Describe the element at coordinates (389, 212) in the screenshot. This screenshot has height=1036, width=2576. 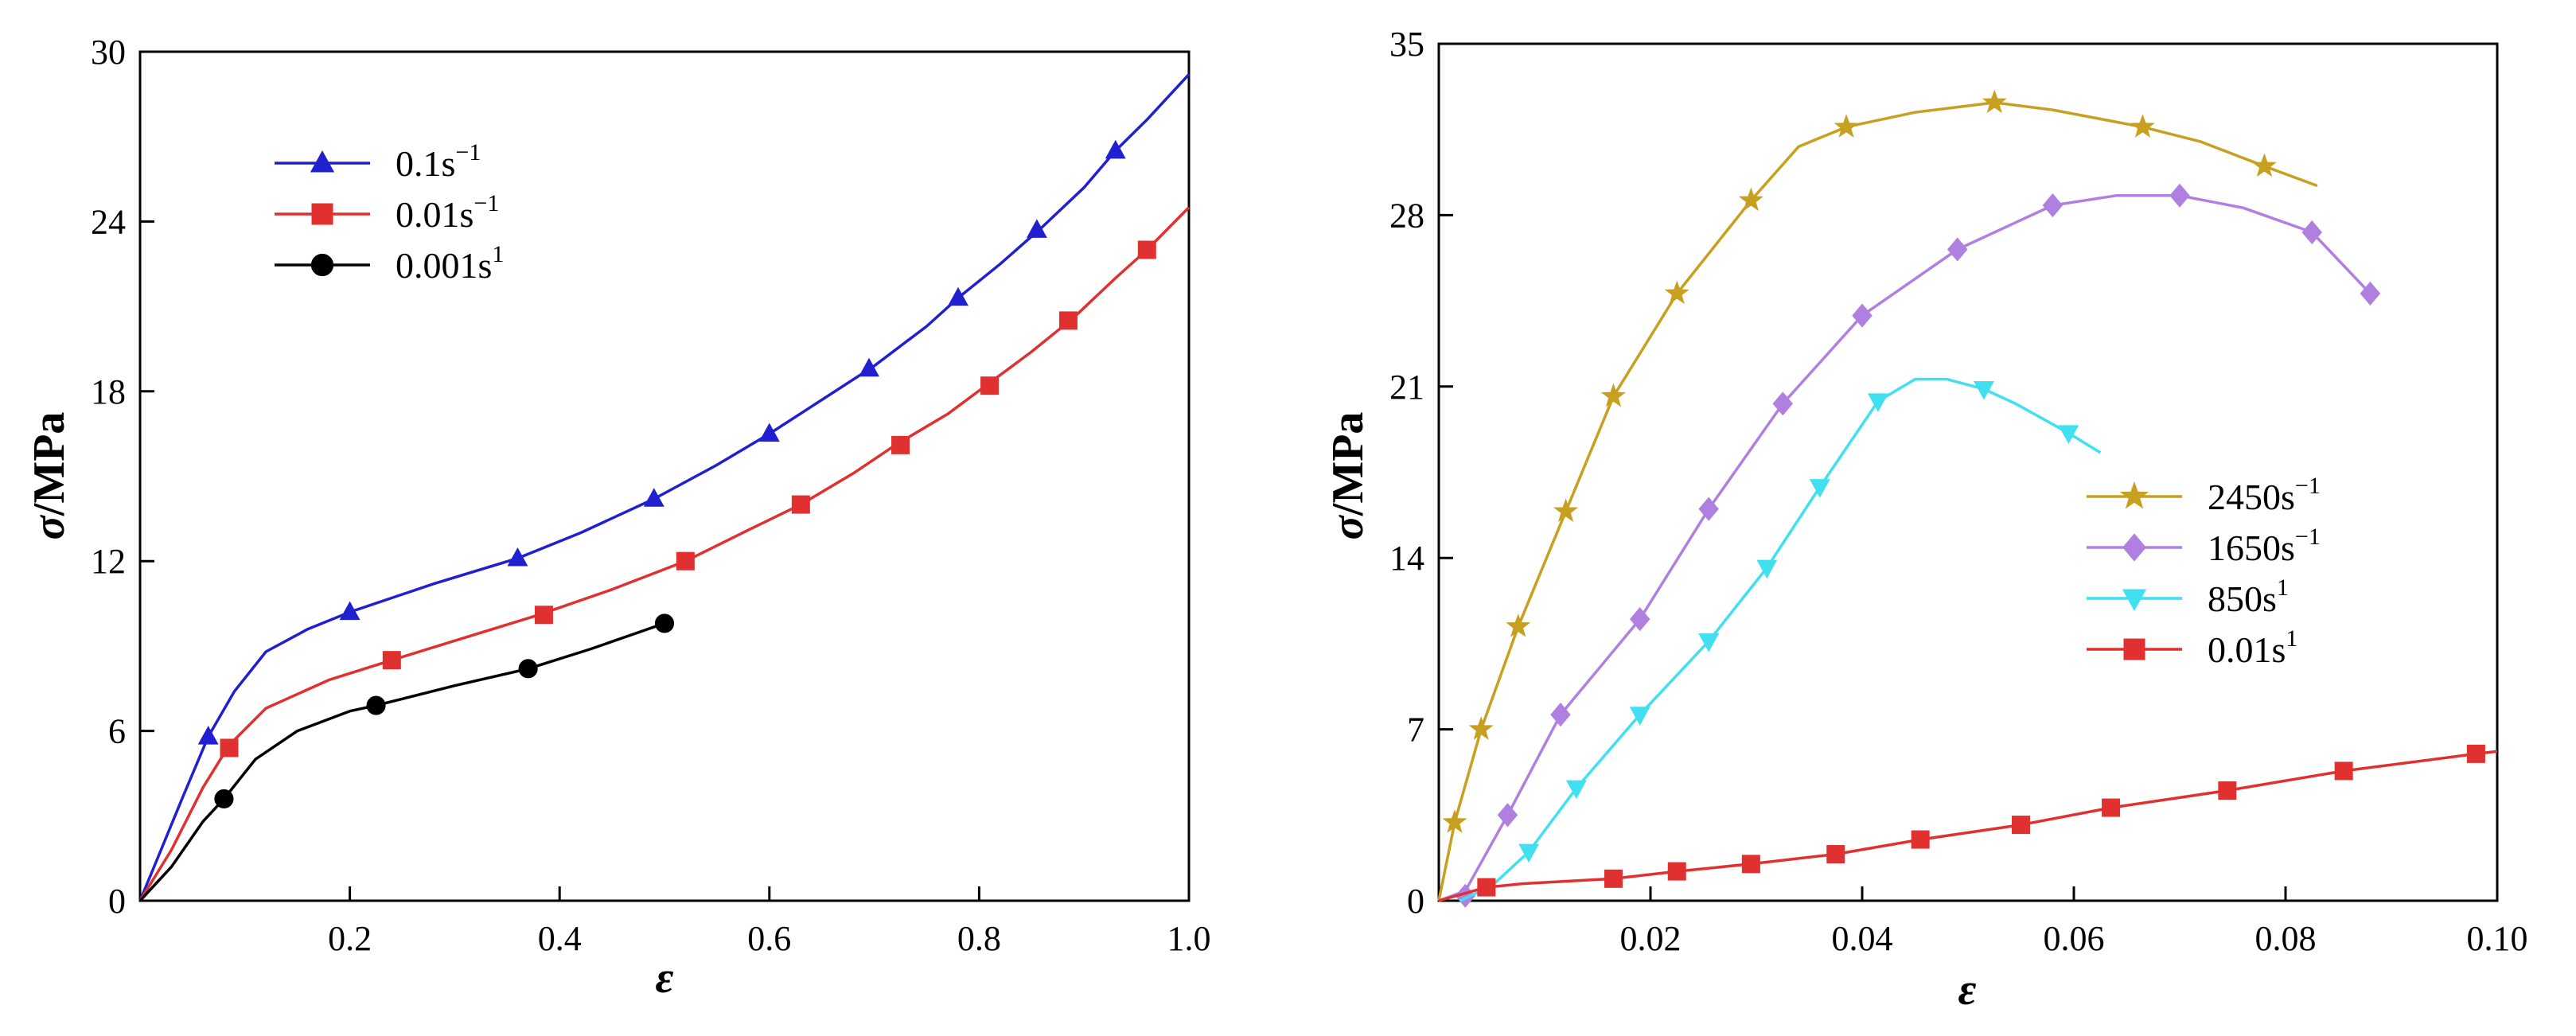
I see `legend: 0.1s−10.01s−10.001s1` at that location.